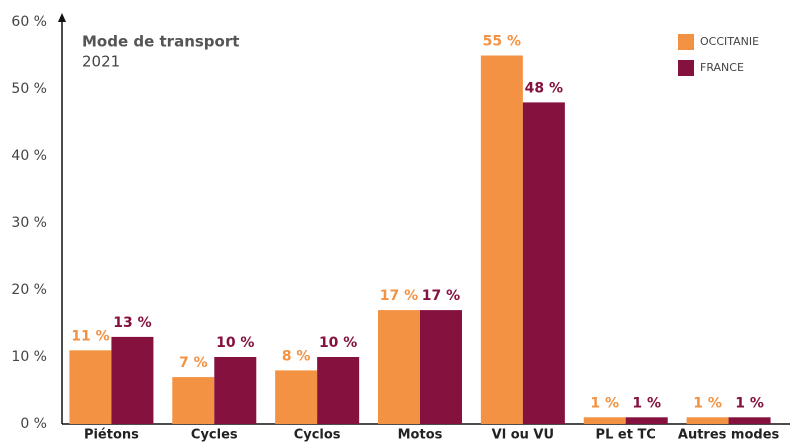  Describe the element at coordinates (29, 89) in the screenshot. I see `y-tick-label: 50 %` at that location.